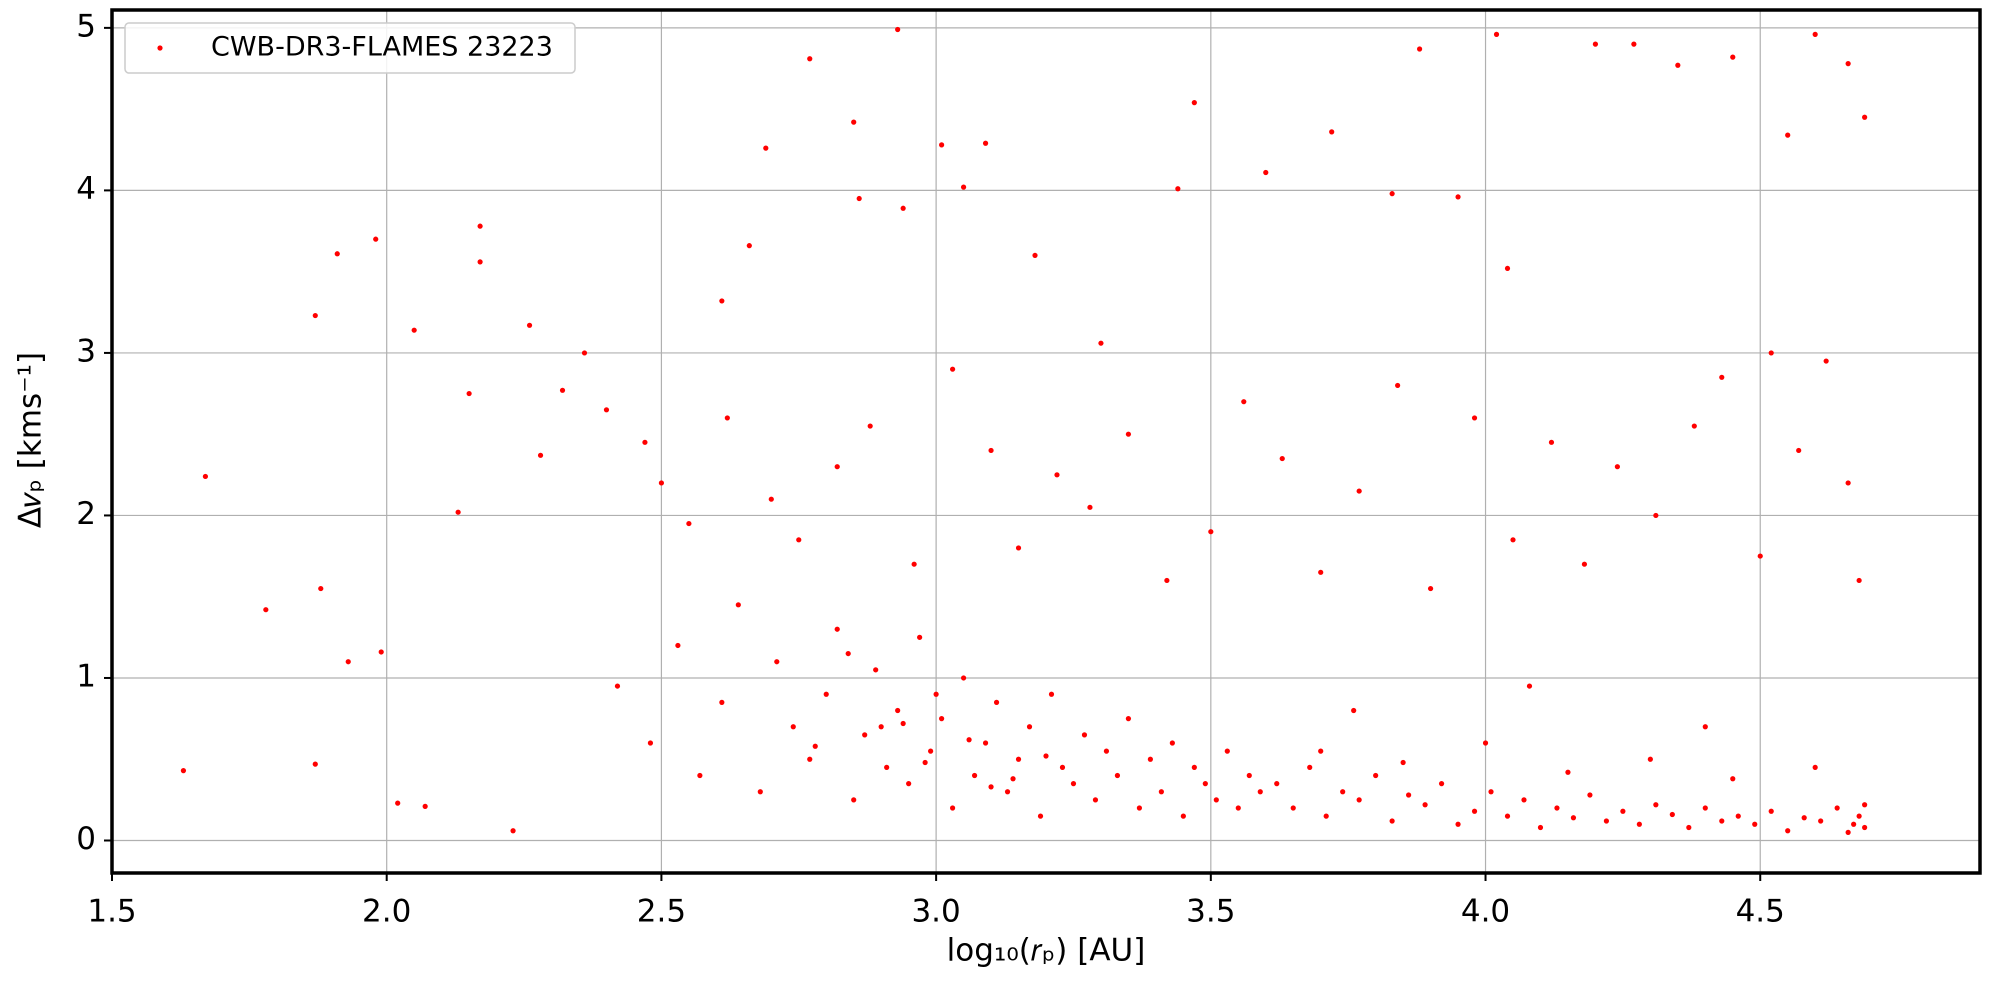 The height and width of the screenshot is (990, 1990). I want to click on legend: CWB-DR3-FLAMES 23223, so click(350, 48).